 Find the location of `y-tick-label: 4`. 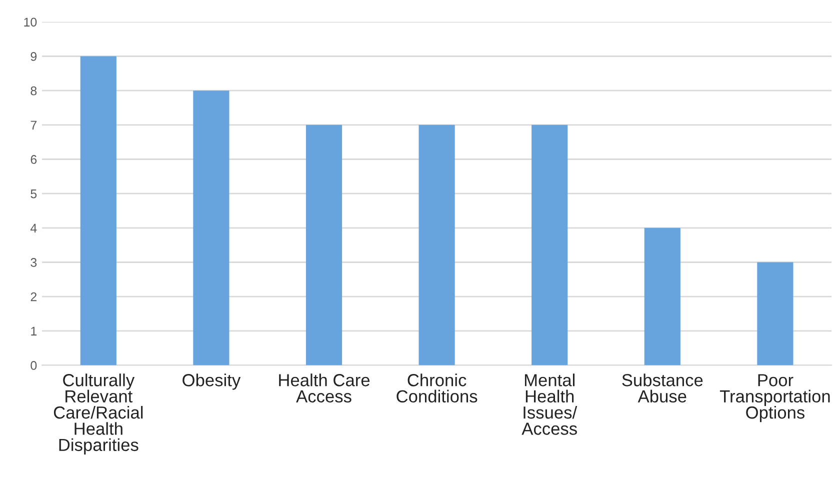

y-tick-label: 4 is located at coordinates (33, 228).